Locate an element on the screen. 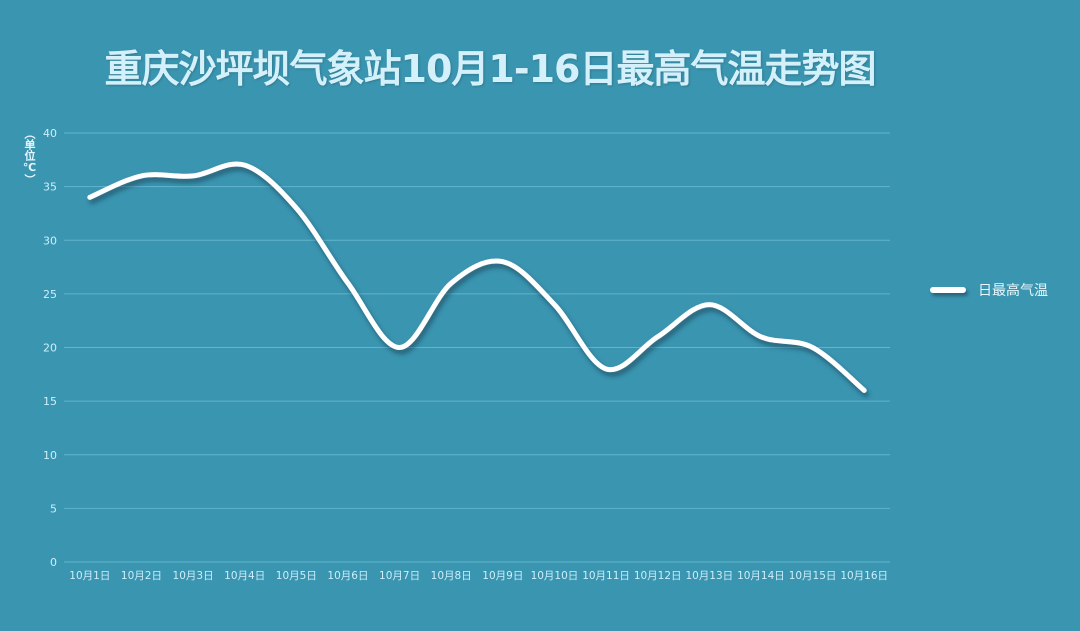 This screenshot has height=631, width=1080. legend-line-icon is located at coordinates (948, 290).